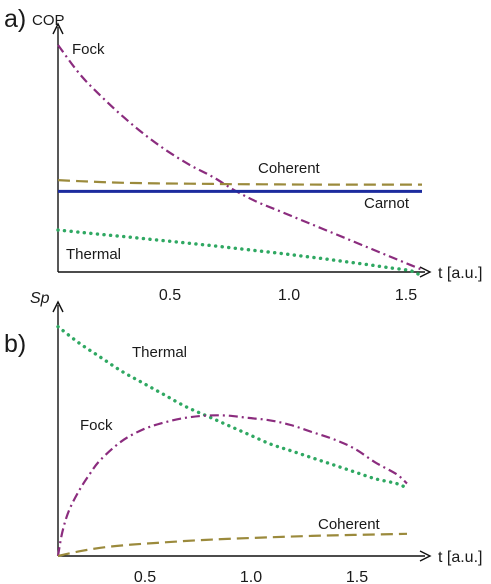  I want to click on panel-a-xtick-1: 1.0, so click(289, 295).